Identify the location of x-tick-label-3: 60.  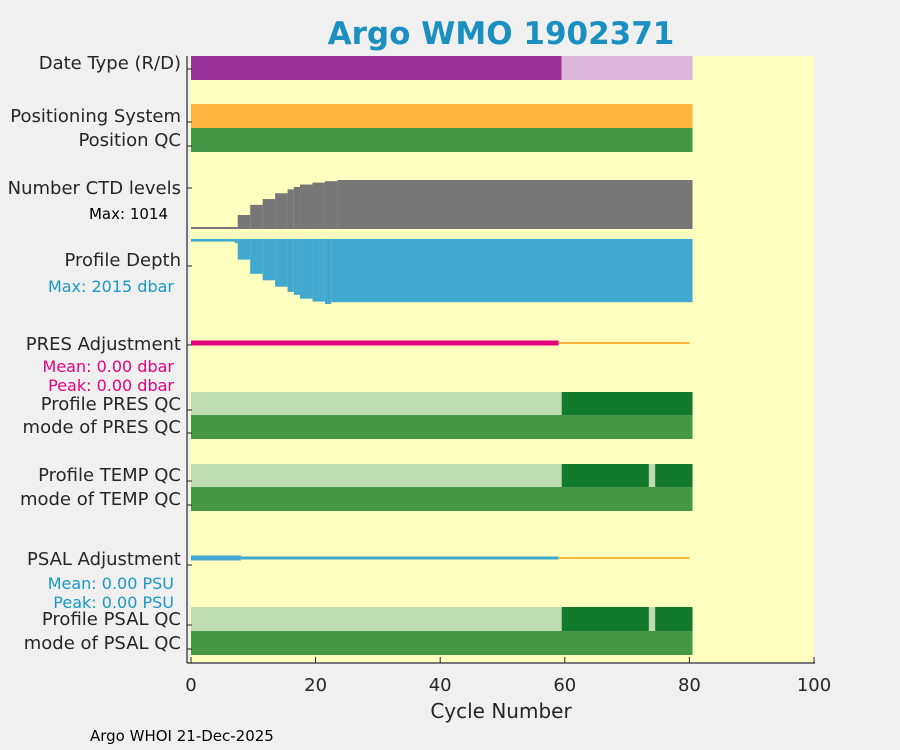
(564, 685).